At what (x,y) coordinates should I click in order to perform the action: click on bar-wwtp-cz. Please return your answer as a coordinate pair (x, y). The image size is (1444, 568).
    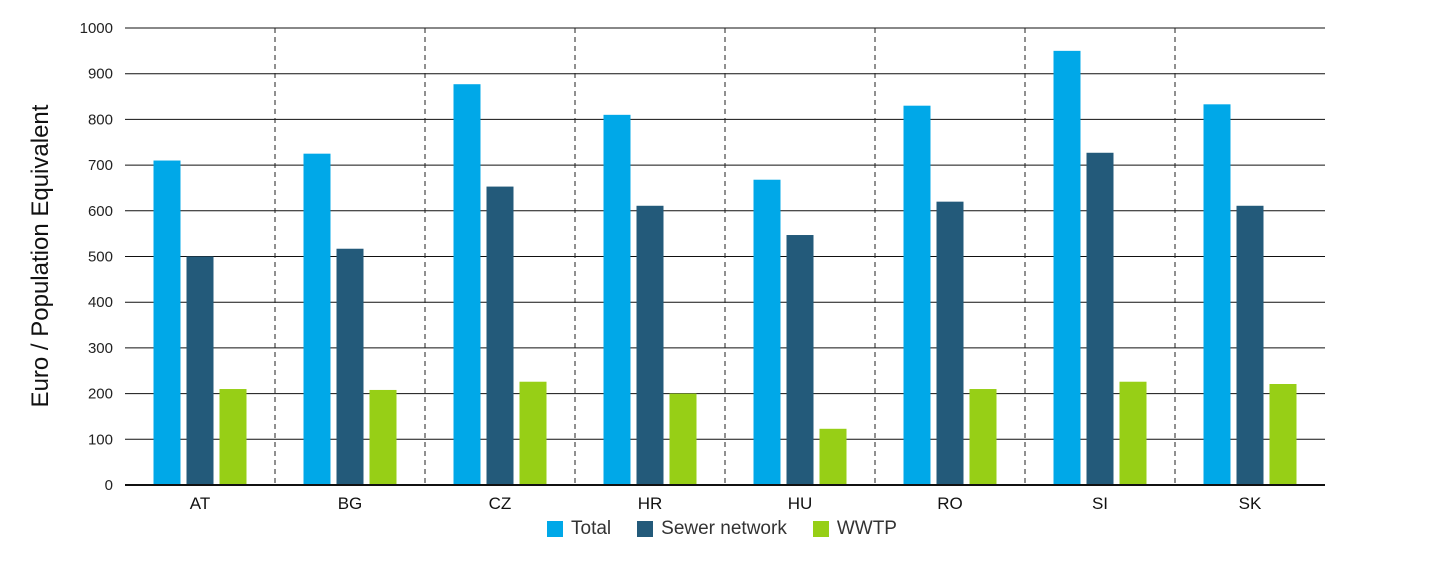
    Looking at the image, I should click on (533, 433).